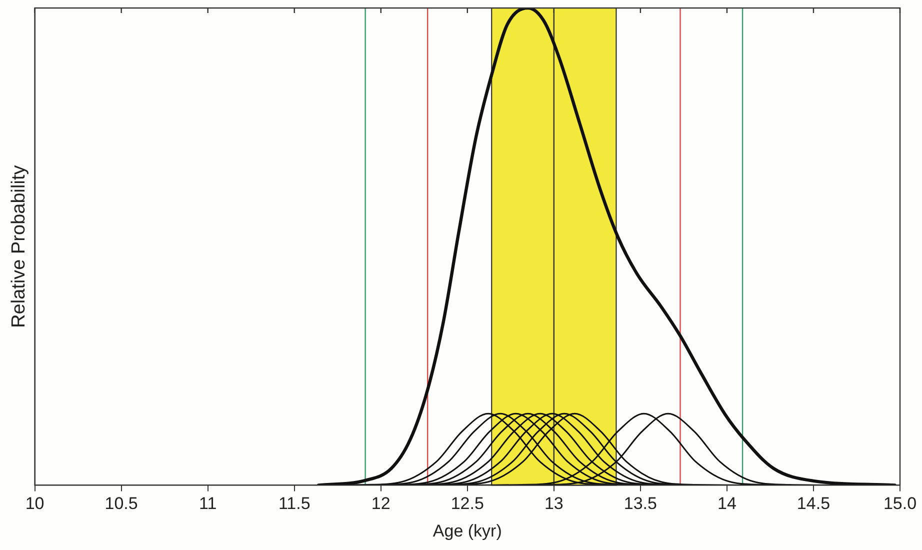 The height and width of the screenshot is (550, 922). What do you see at coordinates (467, 504) in the screenshot?
I see `x-tick-label: 12.5` at bounding box center [467, 504].